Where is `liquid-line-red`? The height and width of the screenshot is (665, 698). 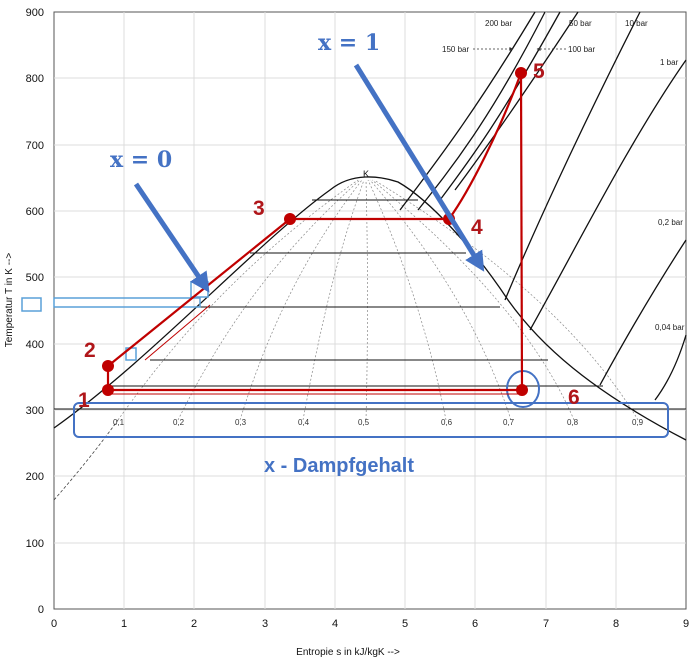 liquid-line-red is located at coordinates (177, 332).